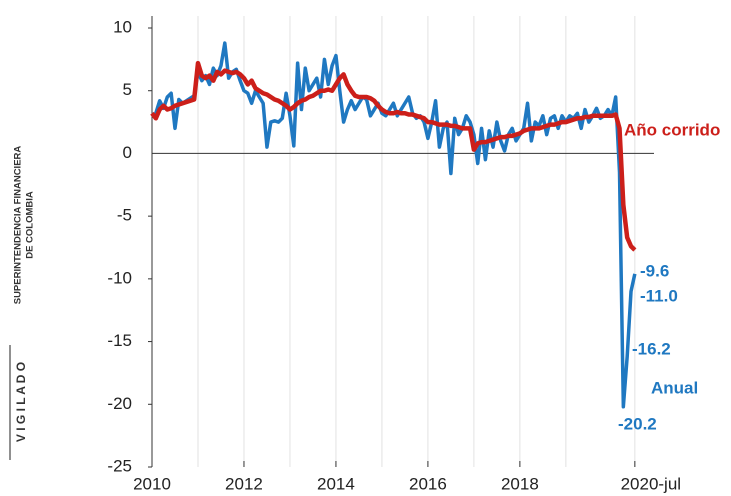 The image size is (731, 496). What do you see at coordinates (428, 483) in the screenshot?
I see `x-tick-label: 2016` at bounding box center [428, 483].